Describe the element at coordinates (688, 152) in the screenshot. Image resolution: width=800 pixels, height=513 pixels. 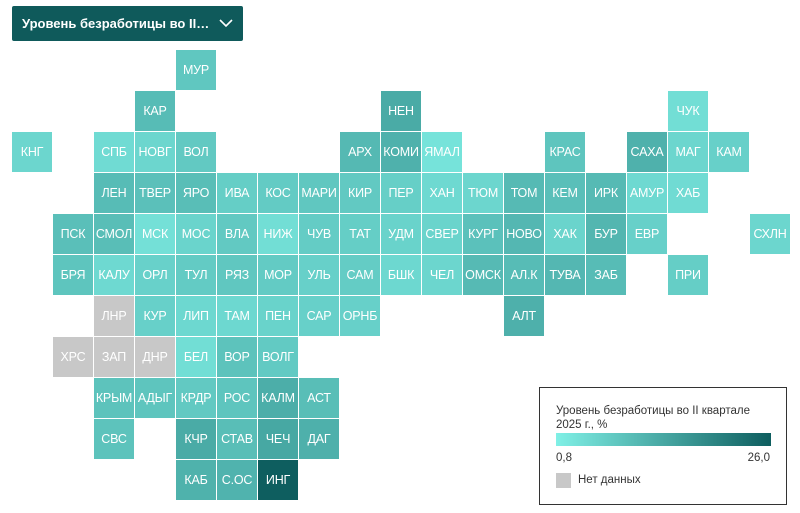
I see `region-tile: МАГ` at that location.